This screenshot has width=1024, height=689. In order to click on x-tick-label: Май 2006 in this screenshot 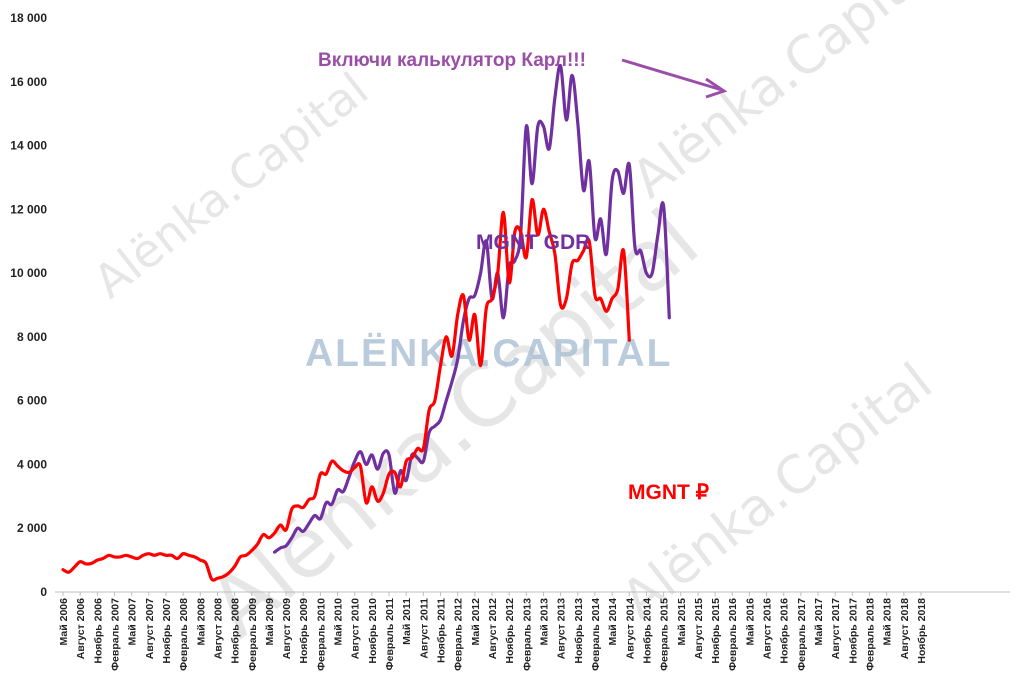, I will do `click(64, 622)`.